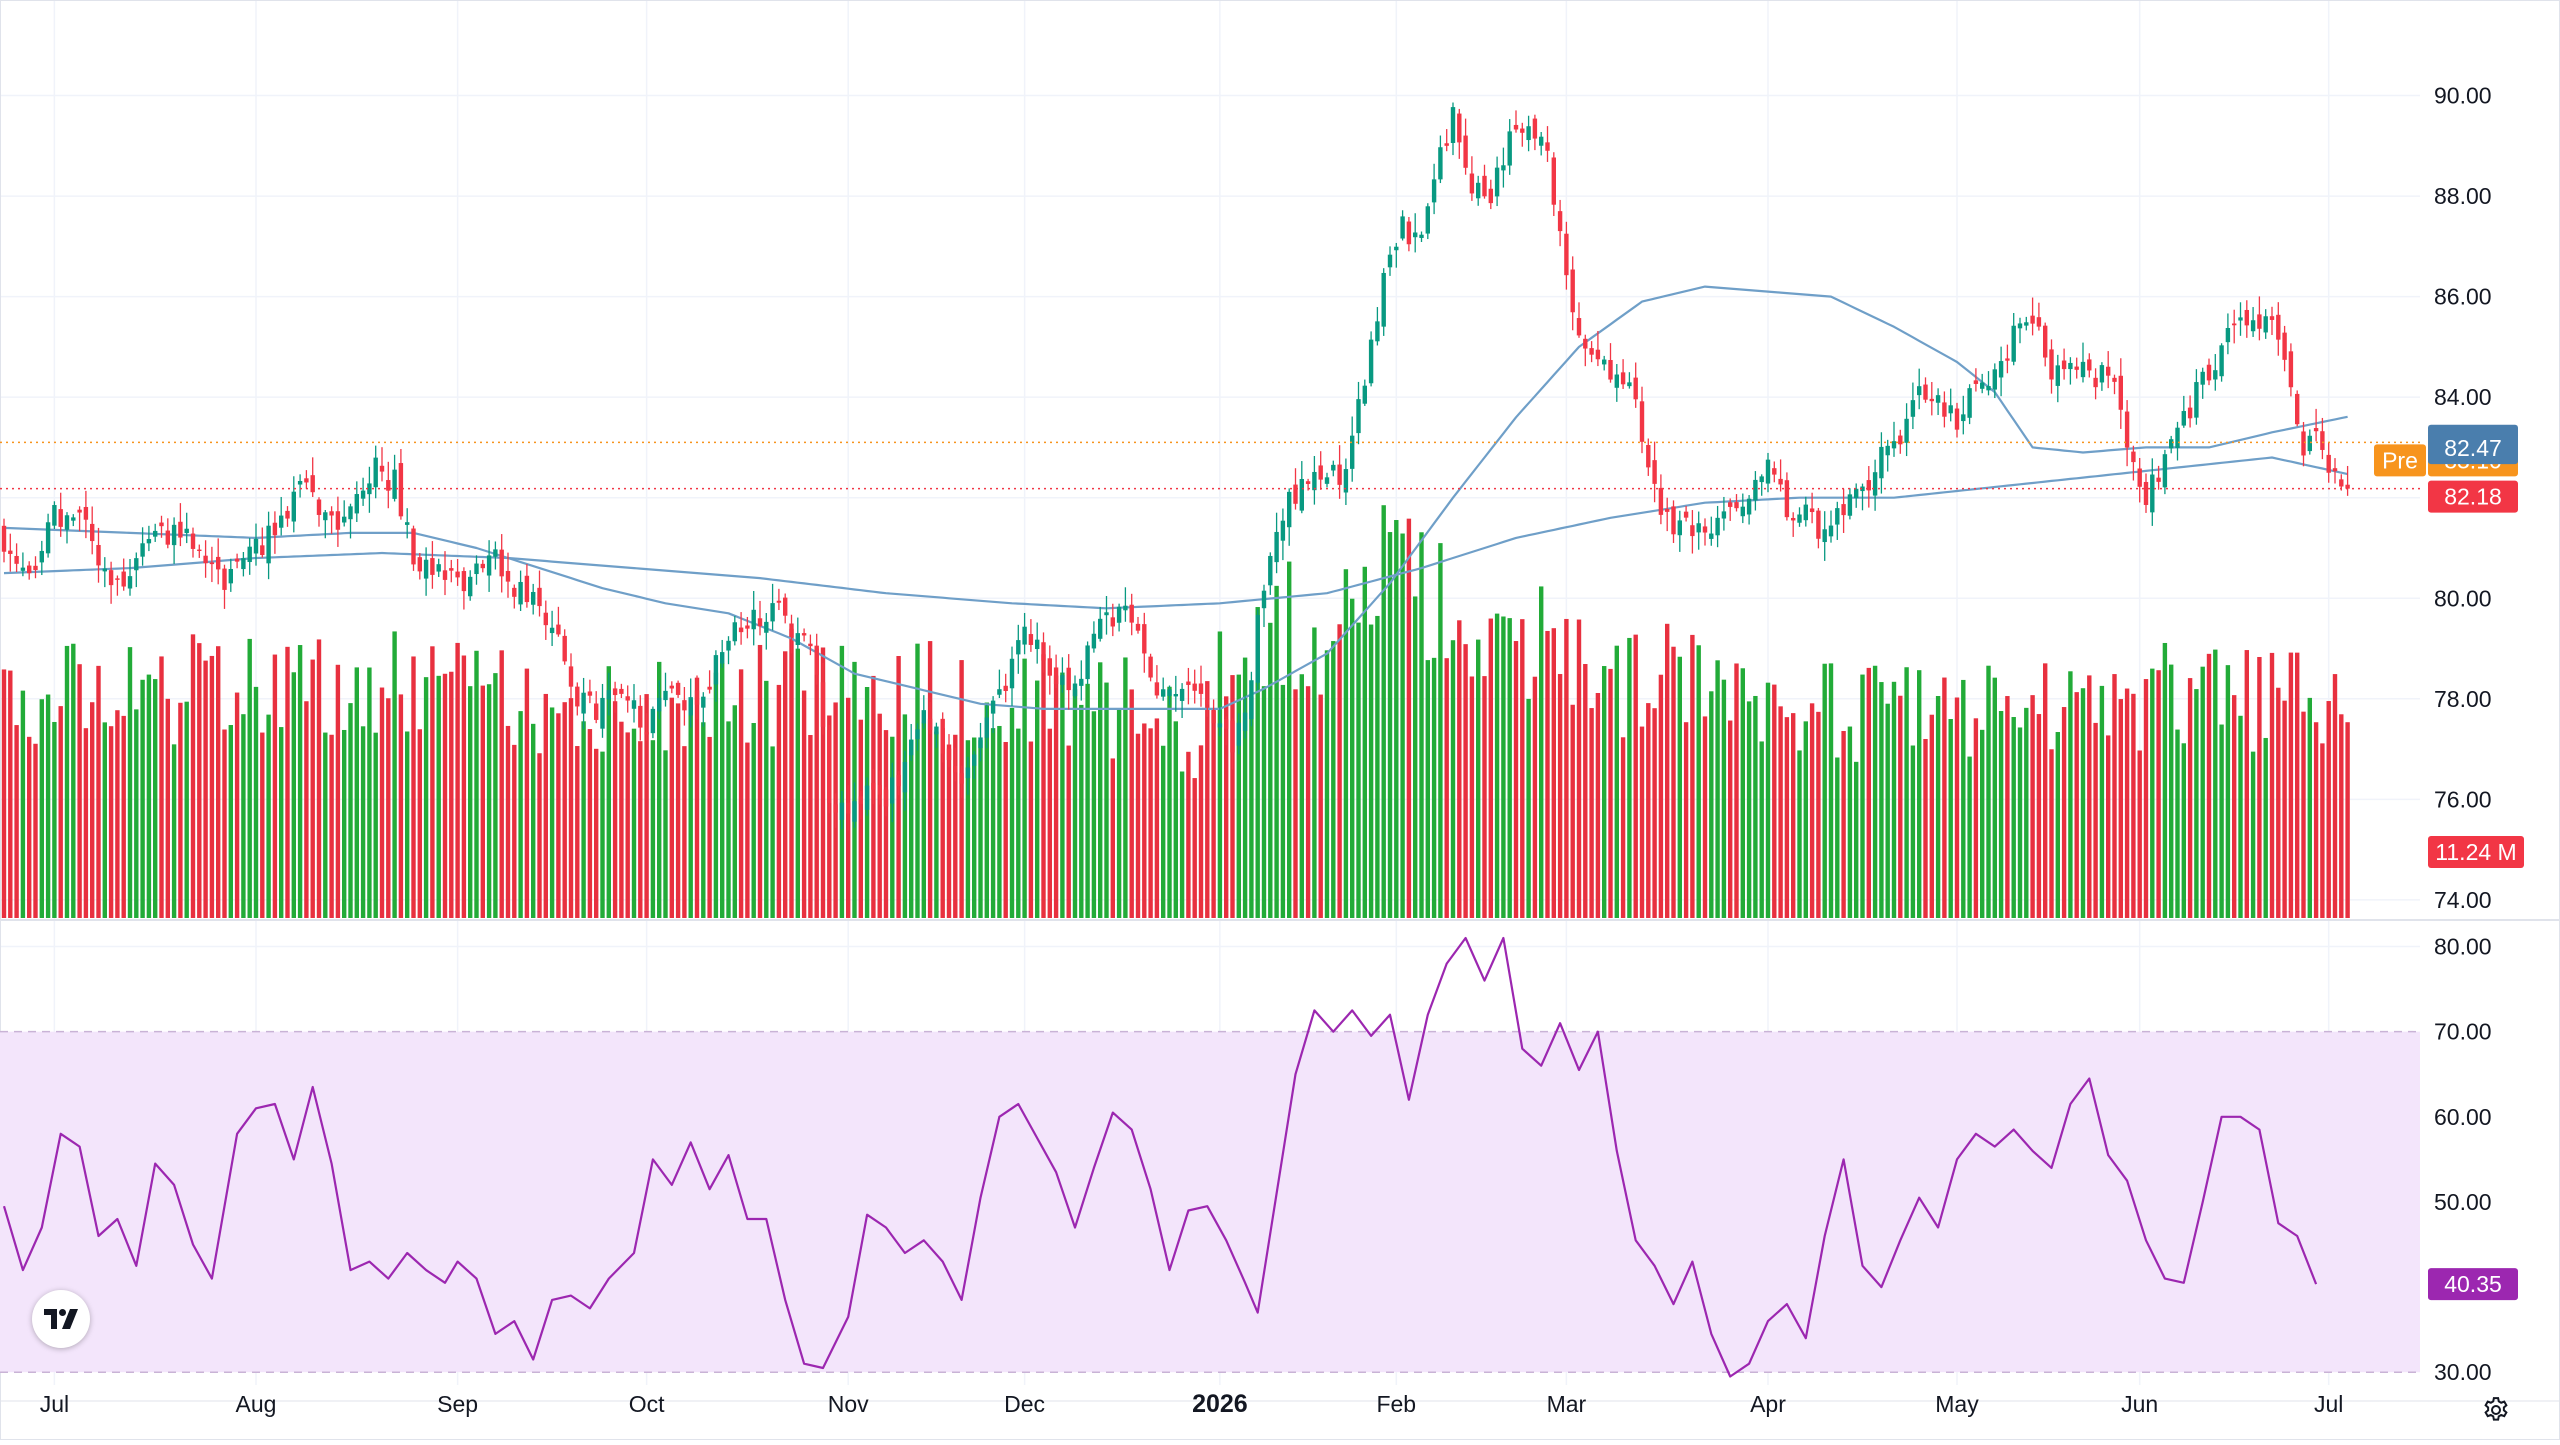 This screenshot has height=1445, width=2560. What do you see at coordinates (1768, 1404) in the screenshot?
I see `time-axis-label: Apr` at bounding box center [1768, 1404].